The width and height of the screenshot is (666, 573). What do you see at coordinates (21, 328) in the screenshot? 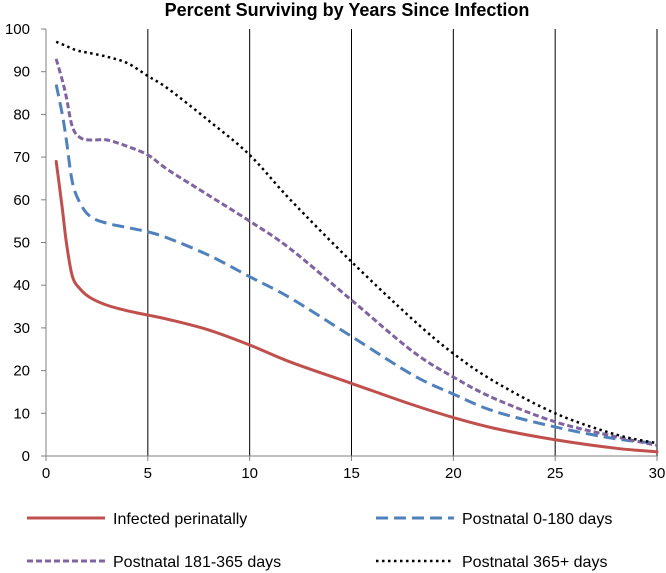
I see `y-tick-label: 30` at bounding box center [21, 328].